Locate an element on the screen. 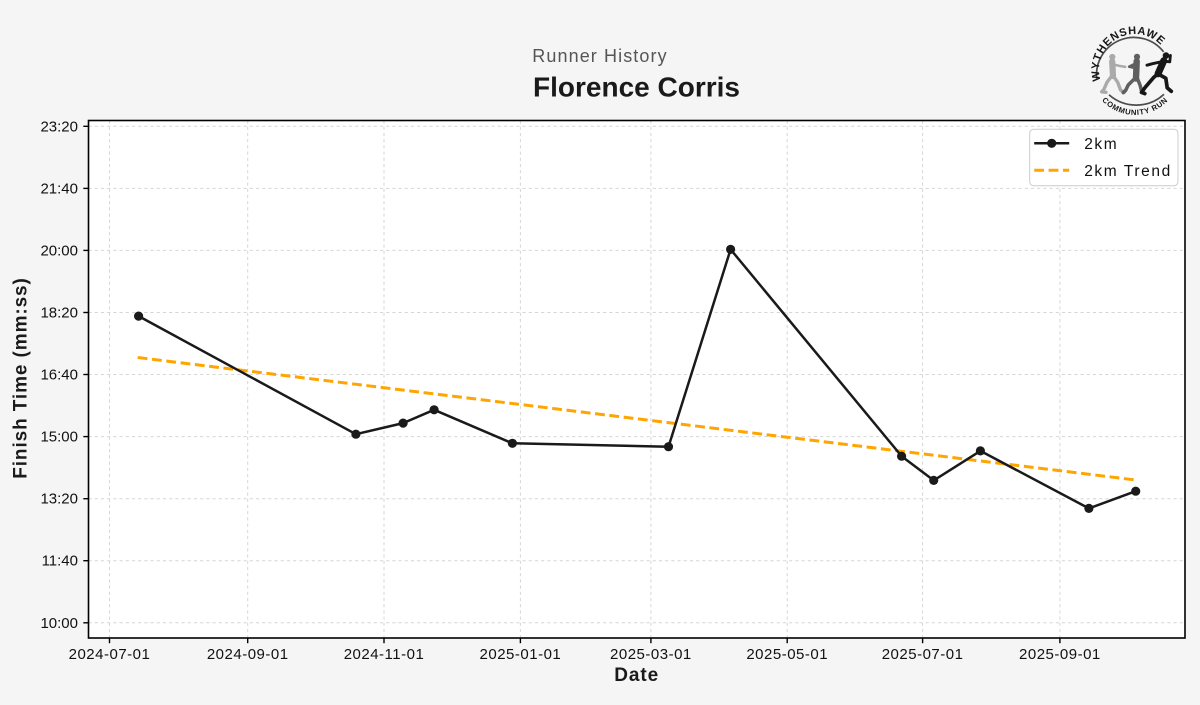 The height and width of the screenshot is (705, 1200). svg-text: 13:20 is located at coordinates (59, 499).